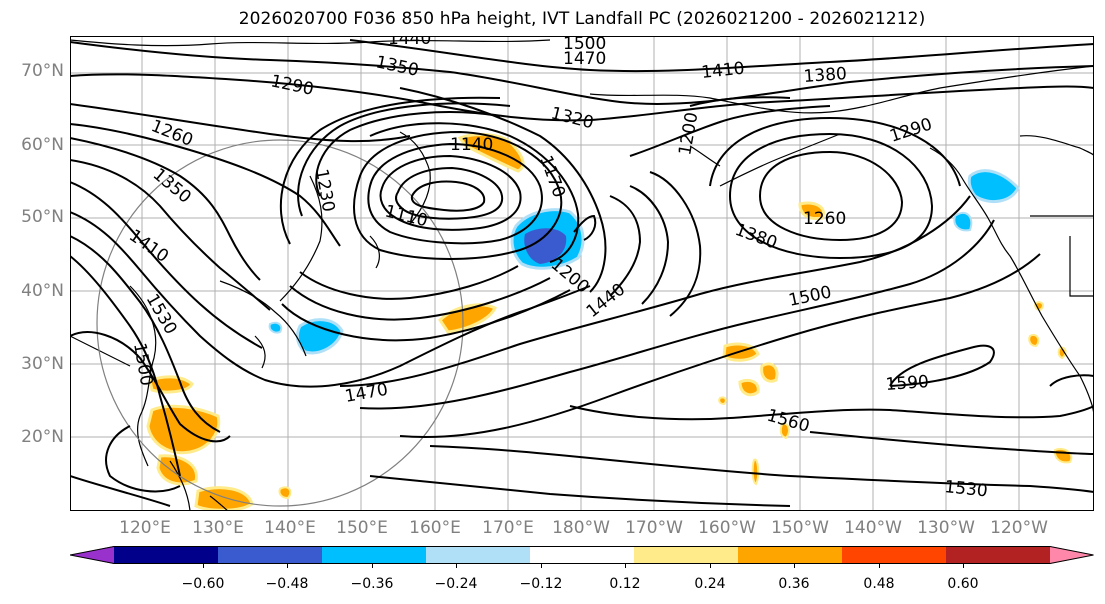 The image size is (1105, 604). I want to click on colorbar-label: −0.60, so click(203, 584).